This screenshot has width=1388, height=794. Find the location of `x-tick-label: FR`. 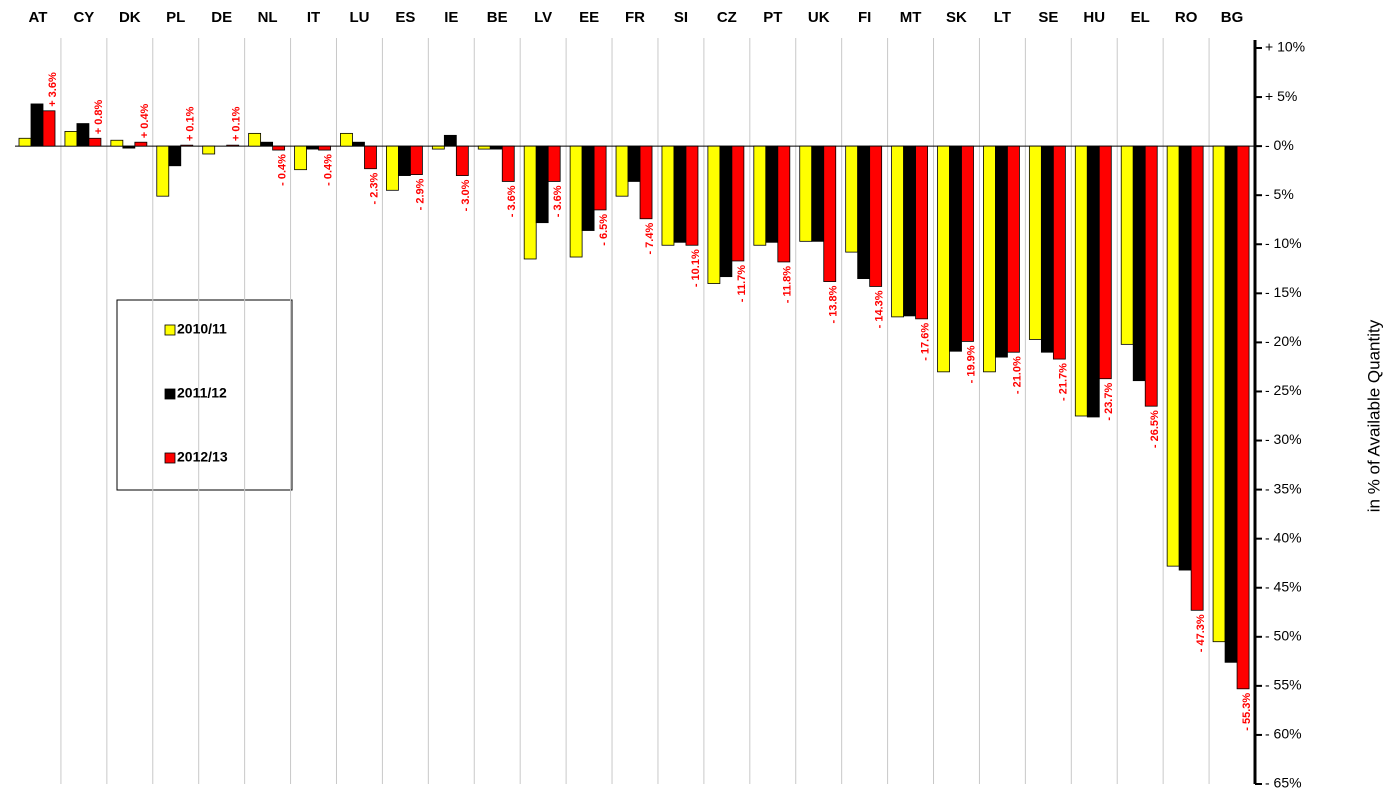

x-tick-label: FR is located at coordinates (635, 17).